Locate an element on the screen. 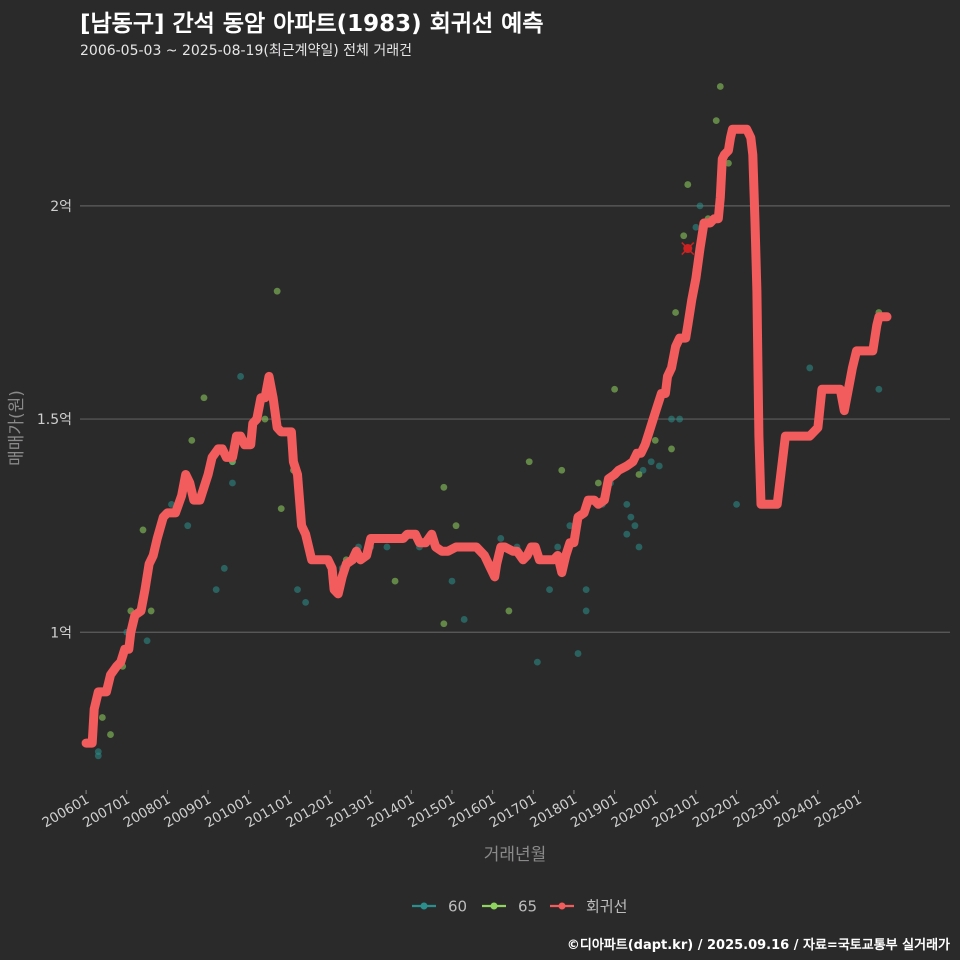  chart-title: [남동구] 간석 동암 아파트(1983) 회귀선 예측 is located at coordinates (312, 24).